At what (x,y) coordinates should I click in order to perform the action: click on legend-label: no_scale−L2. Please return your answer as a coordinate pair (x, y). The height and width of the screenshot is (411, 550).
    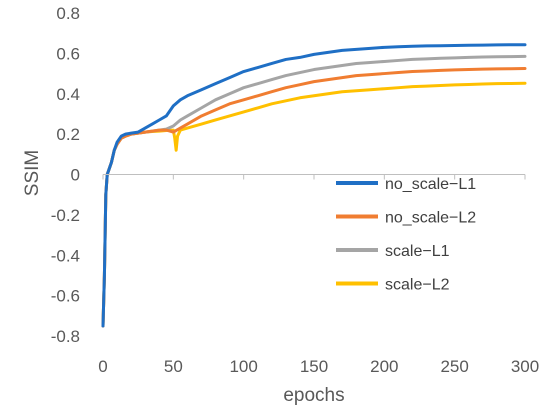
    Looking at the image, I should click on (430, 218).